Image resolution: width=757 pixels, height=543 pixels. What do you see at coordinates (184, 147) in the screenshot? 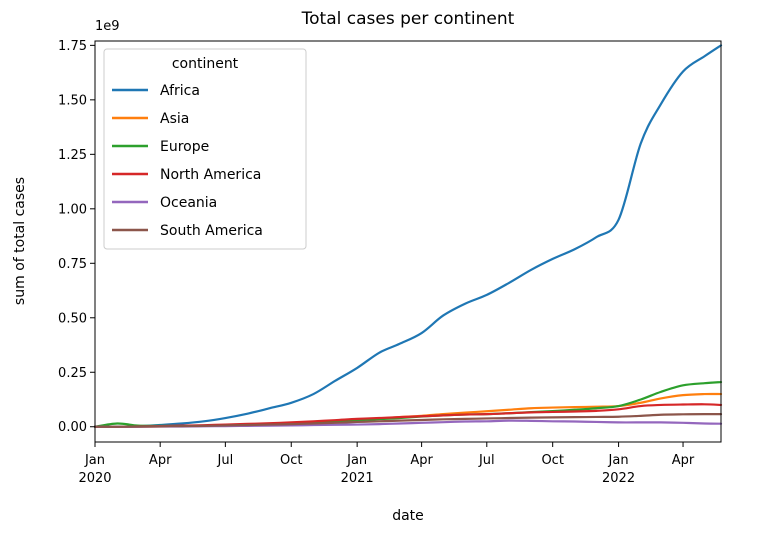
I see `legend-label: Europe` at bounding box center [184, 147].